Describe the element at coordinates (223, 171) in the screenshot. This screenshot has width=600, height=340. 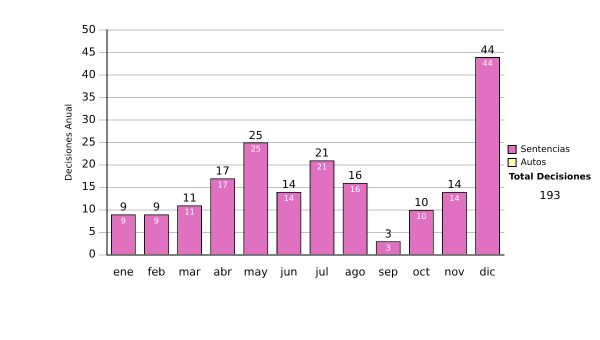
I see `total-label: 17` at that location.